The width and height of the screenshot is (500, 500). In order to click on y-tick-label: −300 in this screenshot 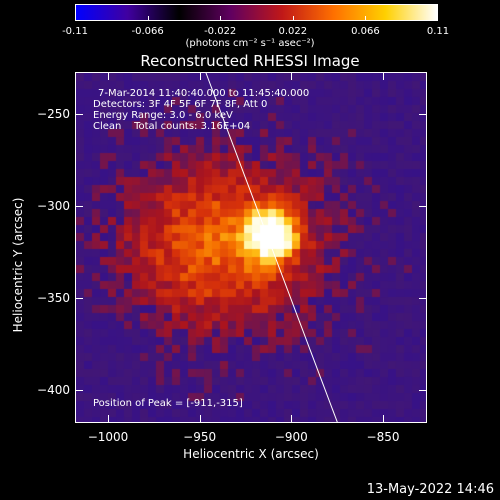, I will do `click(53, 206)`.